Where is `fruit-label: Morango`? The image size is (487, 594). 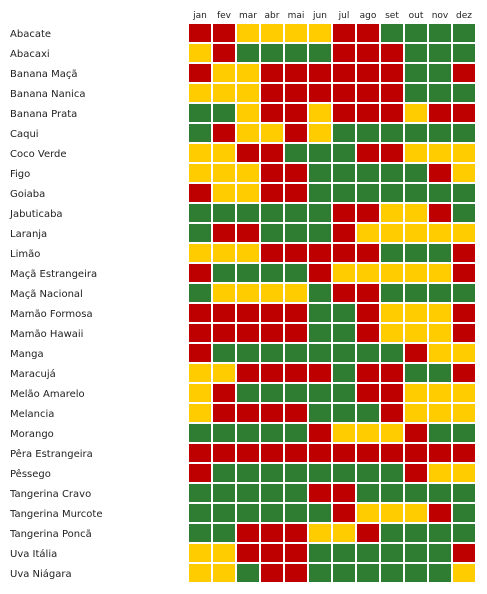 fruit-label: Morango is located at coordinates (32, 434).